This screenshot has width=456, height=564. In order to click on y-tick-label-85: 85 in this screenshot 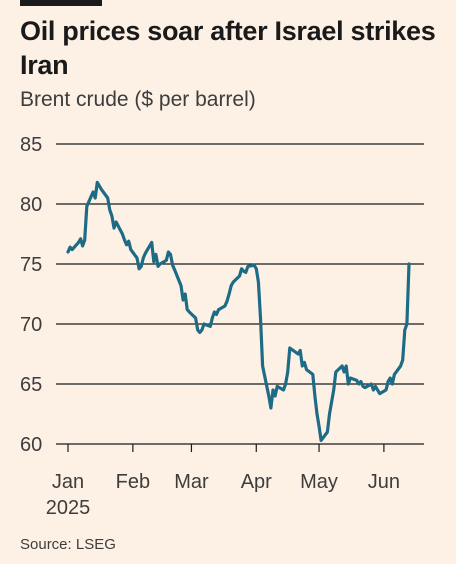, I will do `click(31, 145)`.